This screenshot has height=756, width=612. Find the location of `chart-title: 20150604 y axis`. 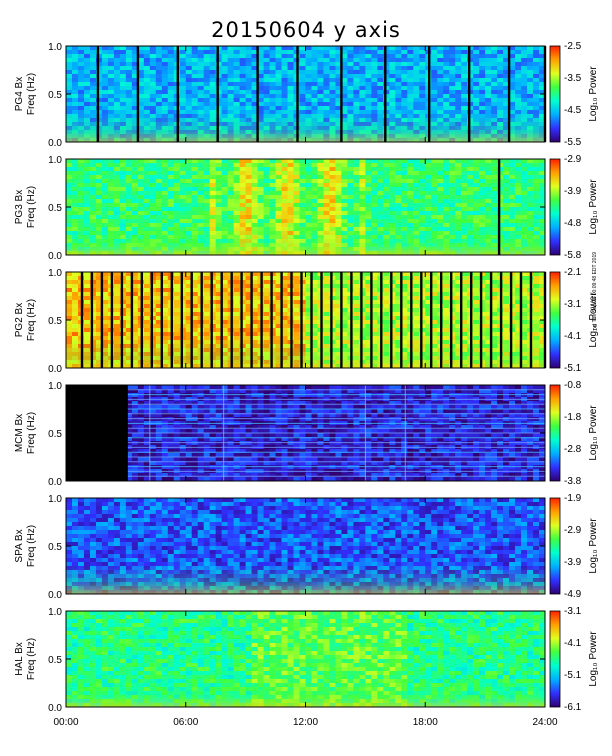

chart-title: 20150604 y axis is located at coordinates (306, 30).